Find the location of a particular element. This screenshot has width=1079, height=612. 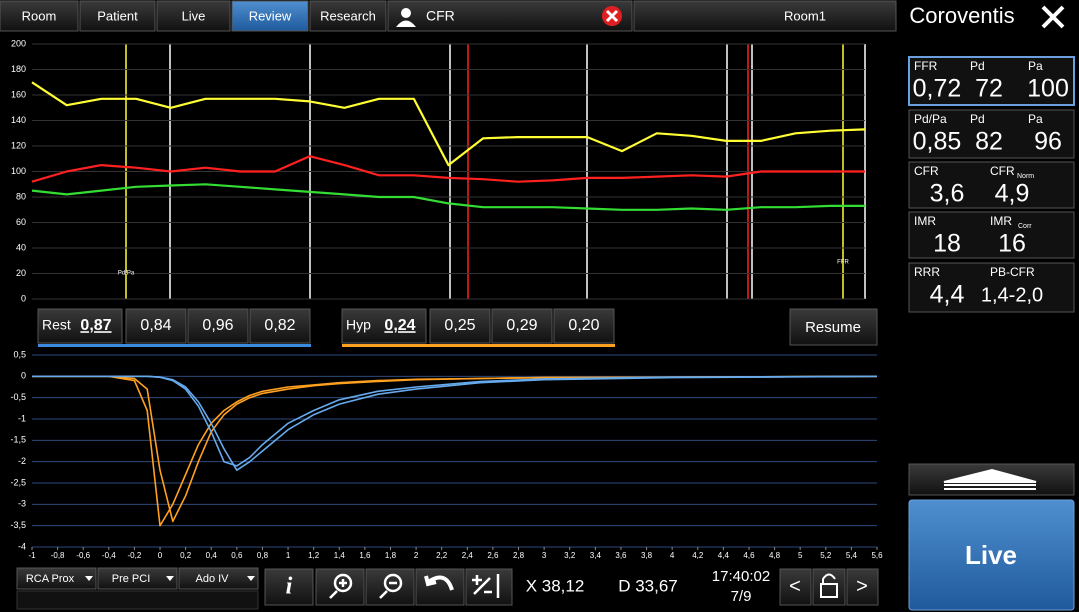

value: 0,72 is located at coordinates (937, 89).